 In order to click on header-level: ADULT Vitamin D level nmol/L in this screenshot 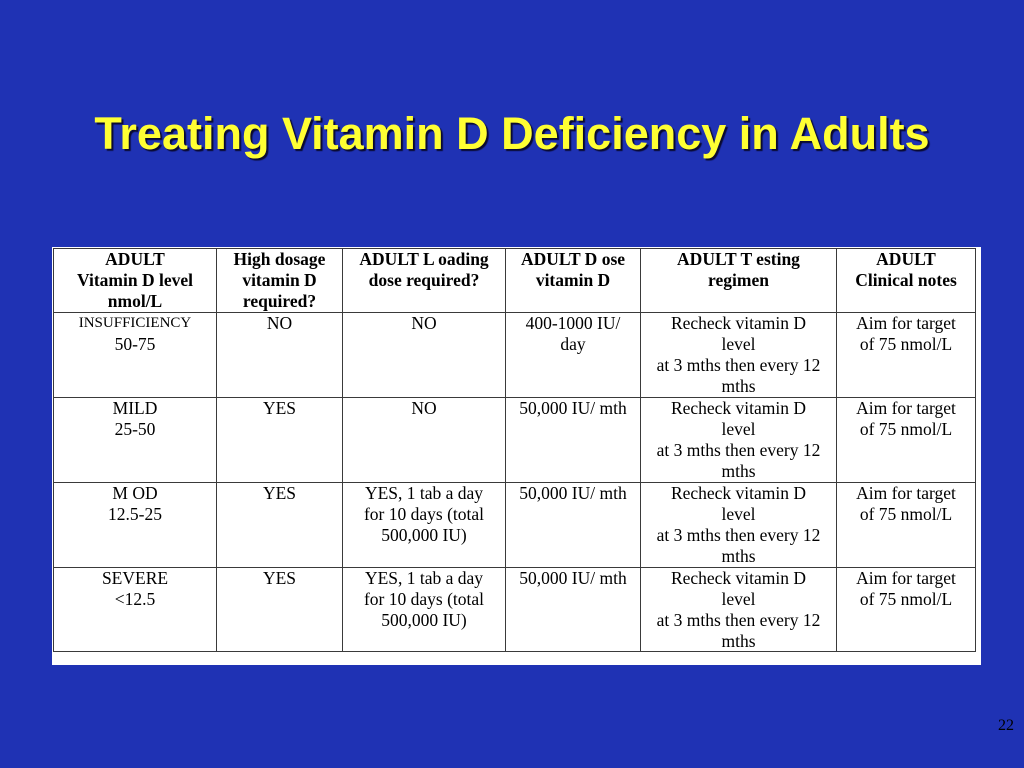, I will do `click(135, 280)`.